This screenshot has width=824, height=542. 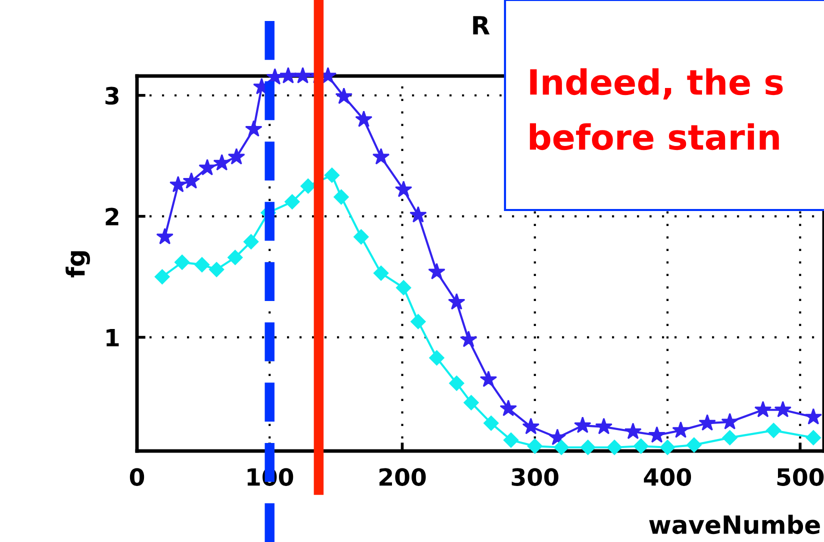 I want to click on y-axis-title: fg, so click(x=78, y=264).